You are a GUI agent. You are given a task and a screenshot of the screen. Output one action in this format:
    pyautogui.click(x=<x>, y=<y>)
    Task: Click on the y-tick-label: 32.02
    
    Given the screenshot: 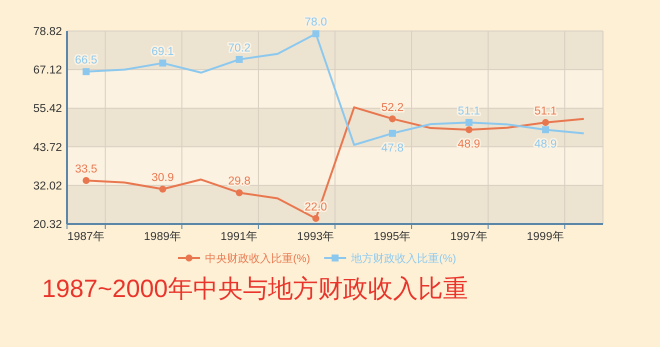 What is the action you would take?
    pyautogui.click(x=47, y=186)
    